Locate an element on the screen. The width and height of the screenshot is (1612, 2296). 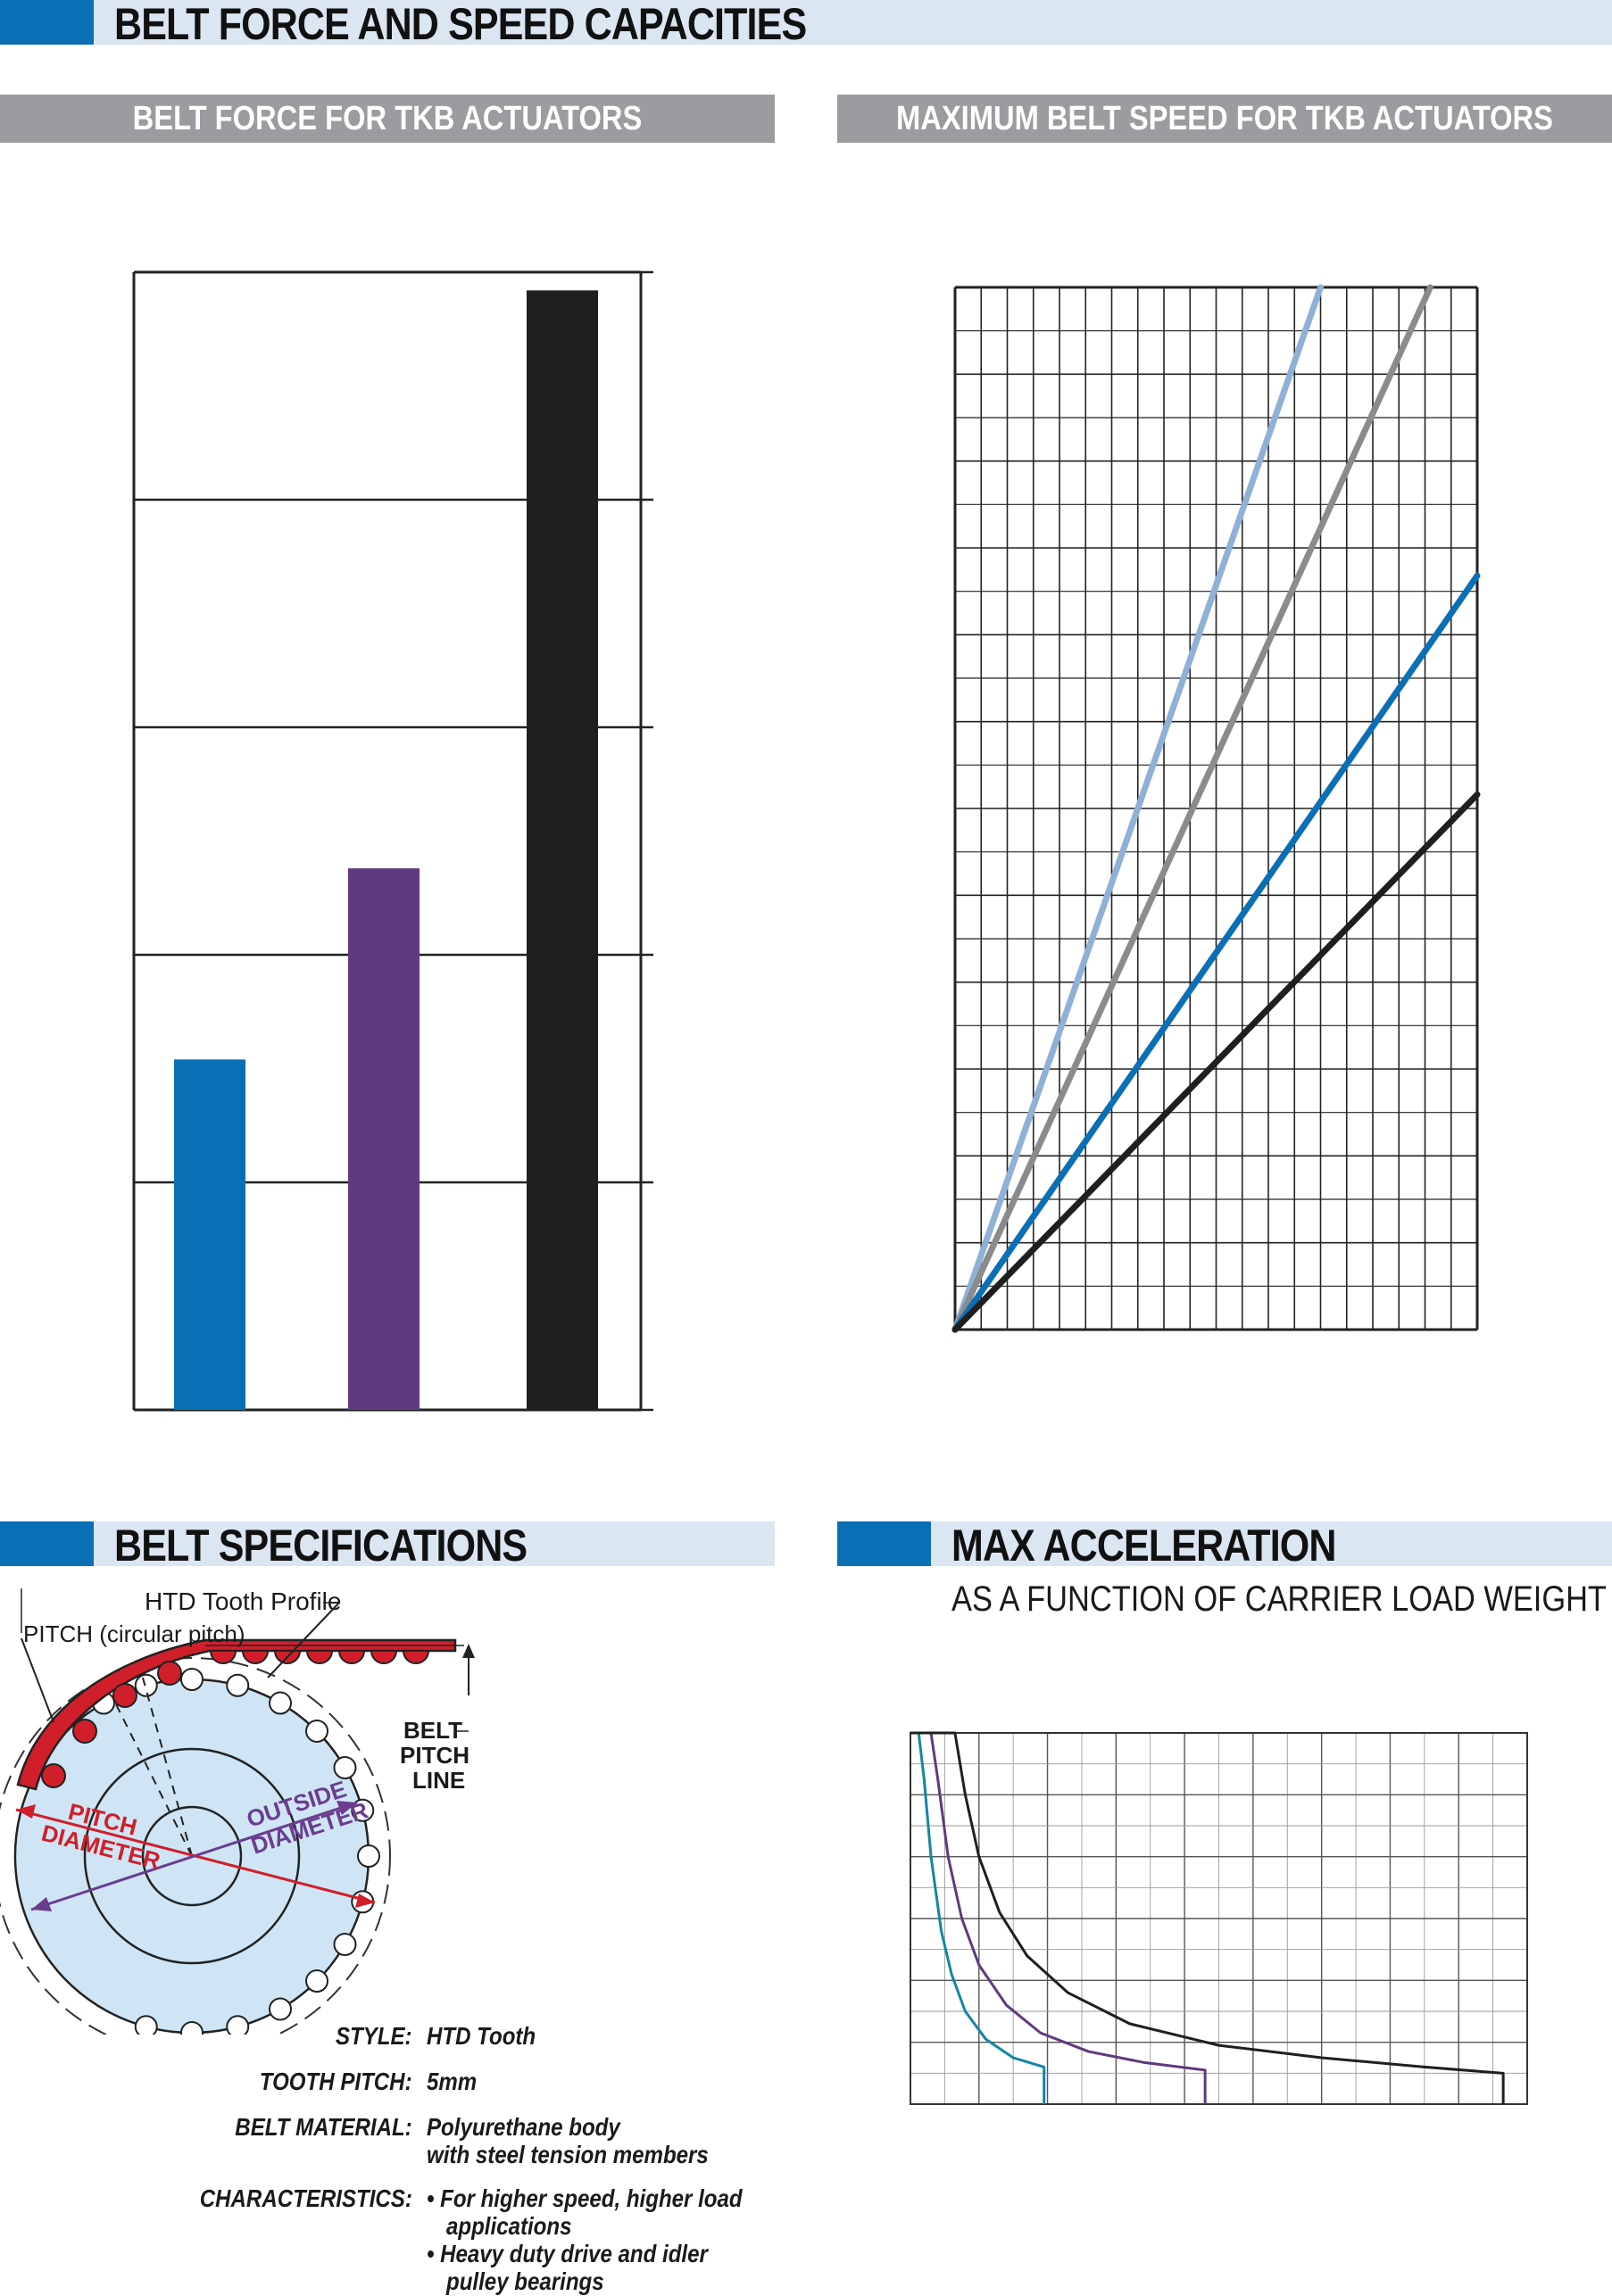
pulley-ring is located at coordinates (192, 1856).